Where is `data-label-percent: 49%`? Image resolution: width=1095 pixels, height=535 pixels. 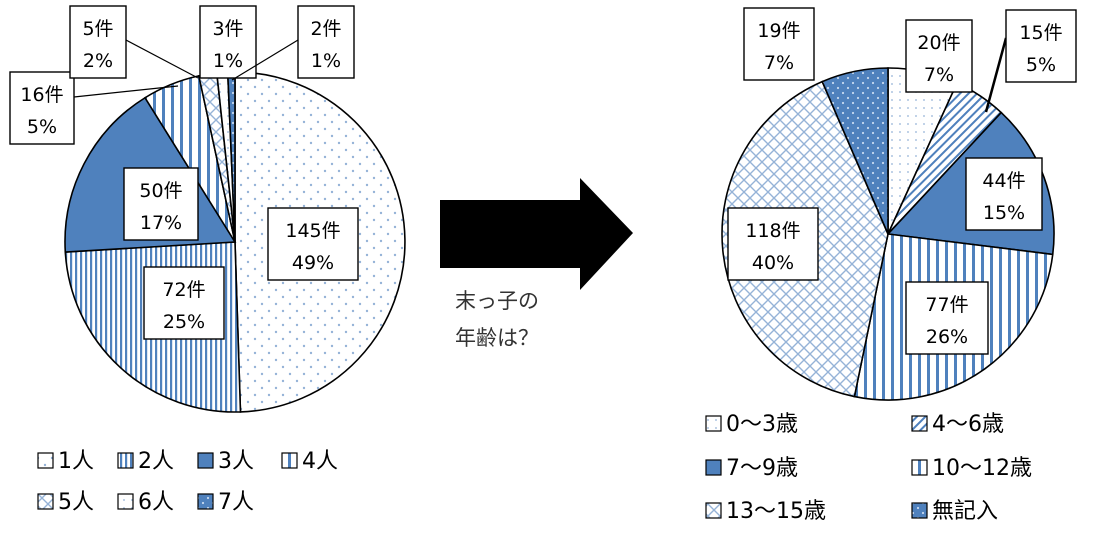 data-label-percent: 49% is located at coordinates (313, 263).